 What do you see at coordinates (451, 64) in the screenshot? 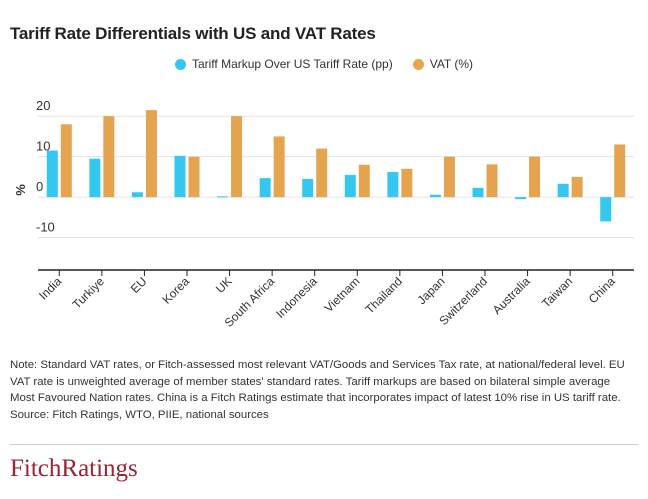
I see `legend-label-vat: VAT (%)` at bounding box center [451, 64].